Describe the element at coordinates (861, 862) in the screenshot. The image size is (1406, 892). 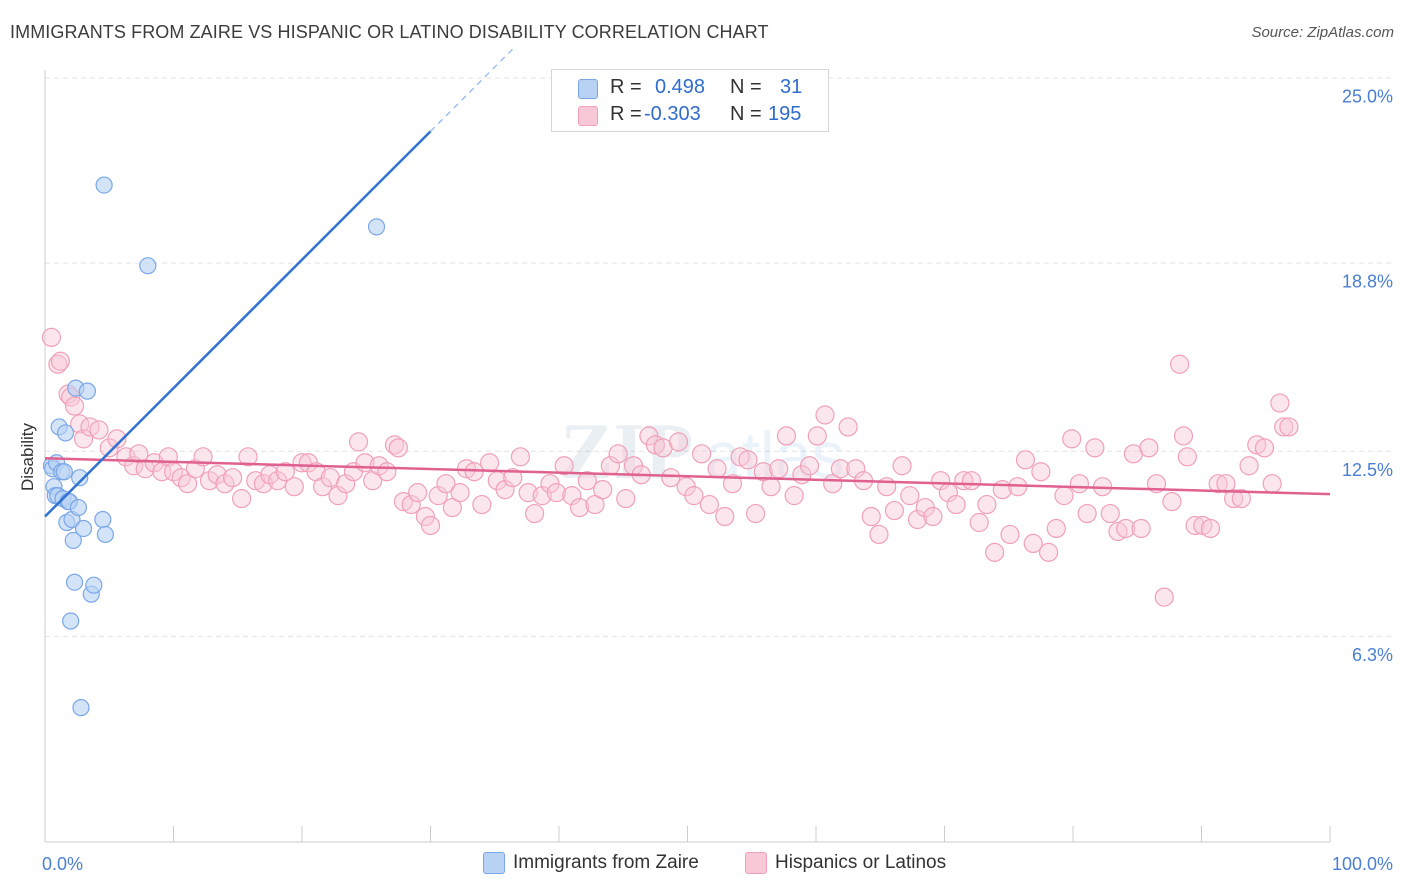
I see `bottom-legend-label-hispanic: Hispanics or Latinos` at that location.